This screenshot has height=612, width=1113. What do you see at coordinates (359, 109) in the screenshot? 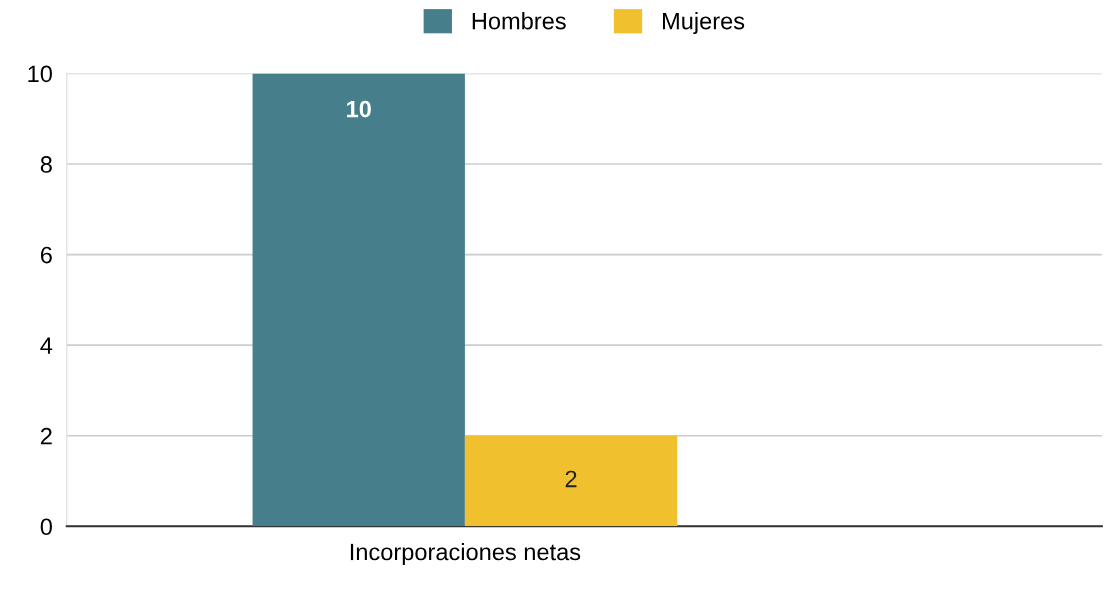
I see `data-label: 10` at bounding box center [359, 109].